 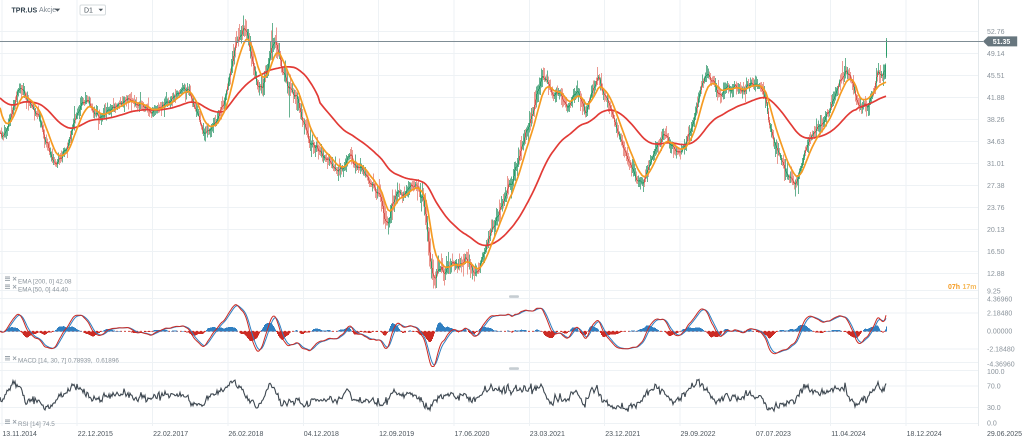 What do you see at coordinates (25, 11) in the screenshot?
I see `svg-text: TPR.US` at bounding box center [25, 11].